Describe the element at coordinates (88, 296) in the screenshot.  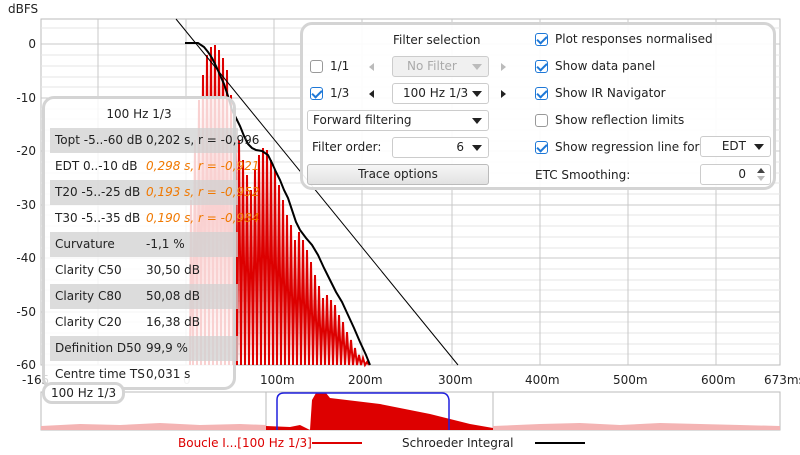
I see `data-label: Clarity C80` at that location.